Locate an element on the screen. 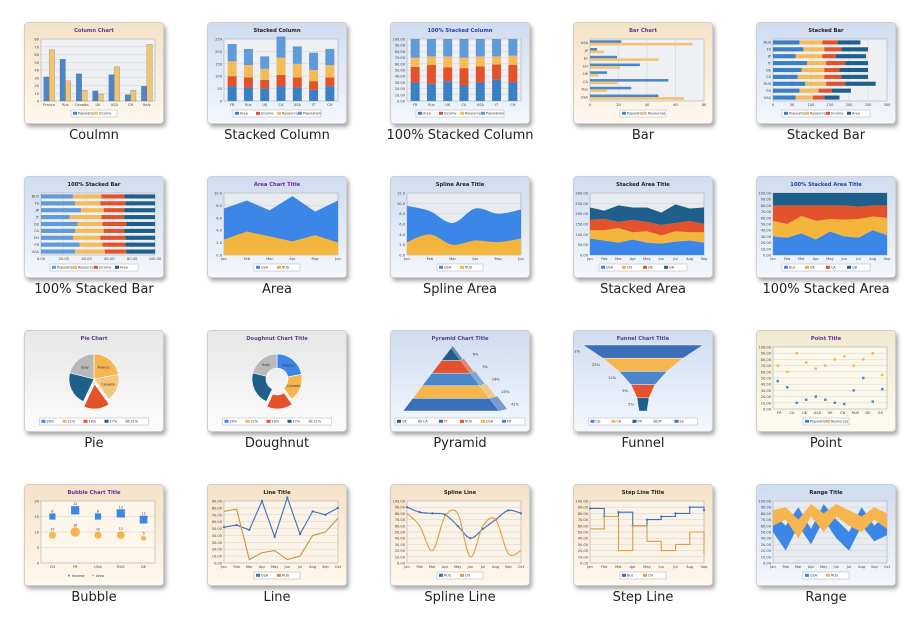 The height and width of the screenshot is (621, 921). legend-label: RUS is located at coordinates (468, 422).